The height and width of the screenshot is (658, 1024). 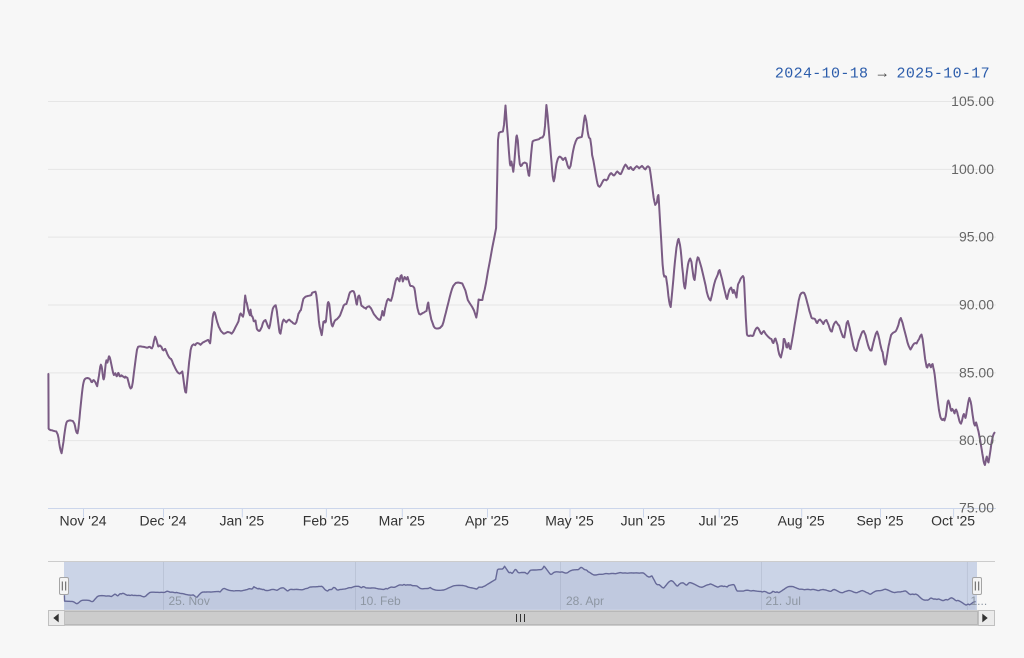 What do you see at coordinates (643, 521) in the screenshot?
I see `svg-text: Jun '25` at bounding box center [643, 521].